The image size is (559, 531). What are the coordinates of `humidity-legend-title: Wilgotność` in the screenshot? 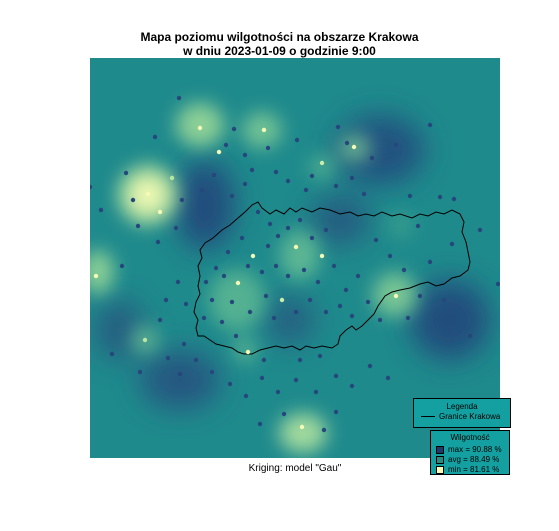 It's located at (470, 437).